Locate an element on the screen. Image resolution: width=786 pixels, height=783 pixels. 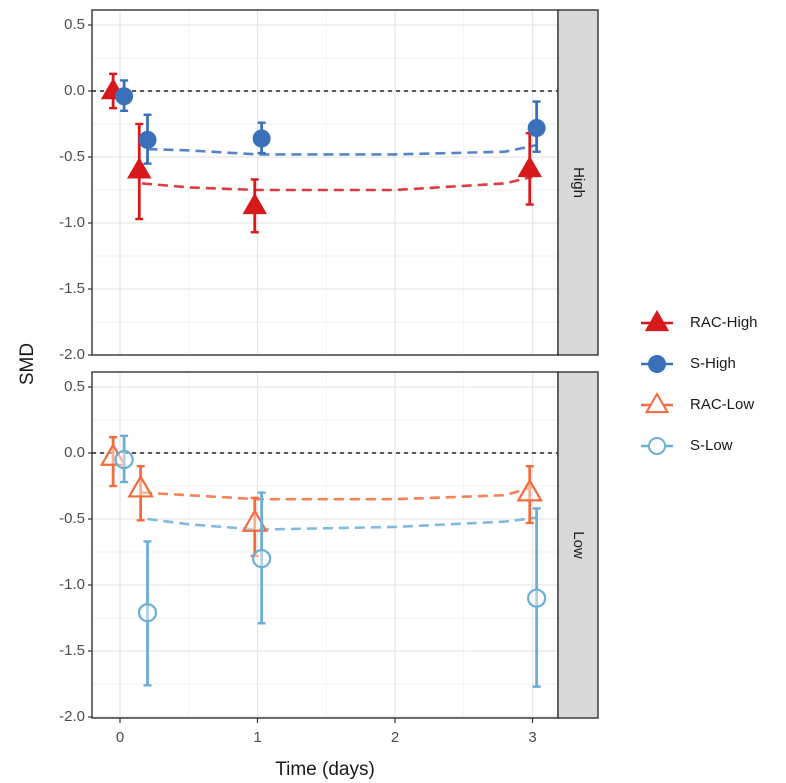
fit-line-s-low is located at coordinates (342, 523).